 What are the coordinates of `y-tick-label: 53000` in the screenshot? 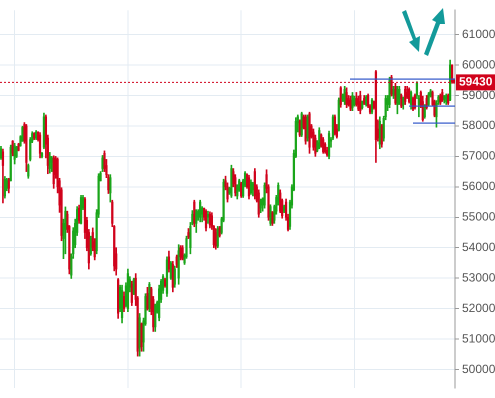 It's located at (478, 277).